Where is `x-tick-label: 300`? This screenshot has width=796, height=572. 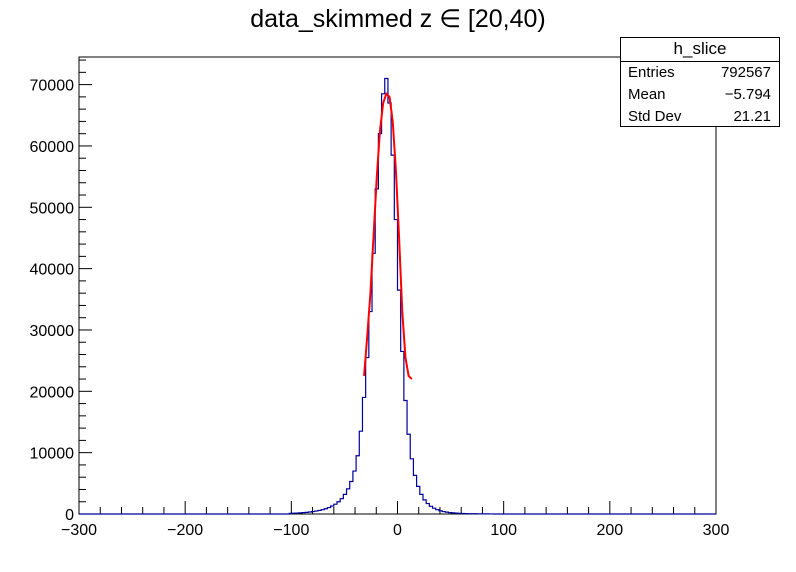 x-tick-label: 300 is located at coordinates (716, 530).